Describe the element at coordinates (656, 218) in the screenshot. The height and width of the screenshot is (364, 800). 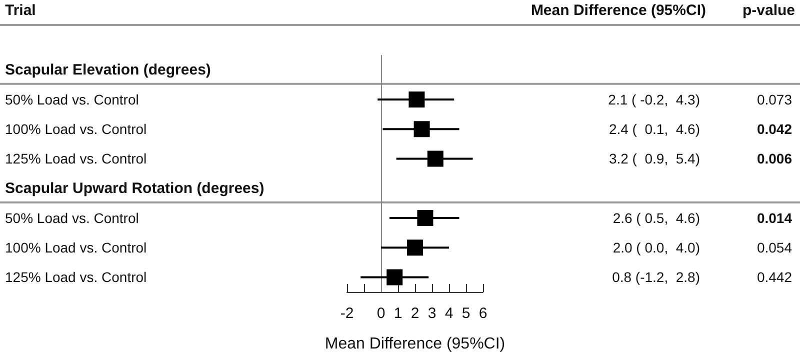
I see `data-label: 2.6 ( 0.5, 4.6)` at that location.